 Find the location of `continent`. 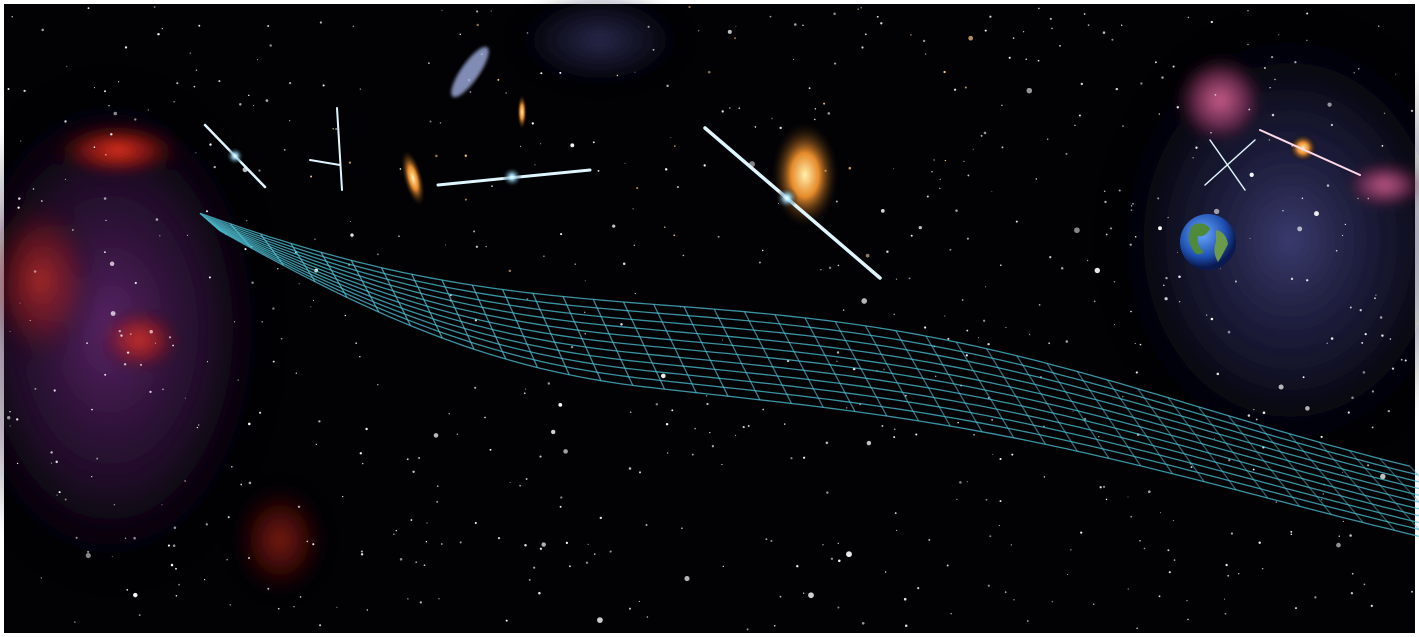

continent is located at coordinates (1199, 239).